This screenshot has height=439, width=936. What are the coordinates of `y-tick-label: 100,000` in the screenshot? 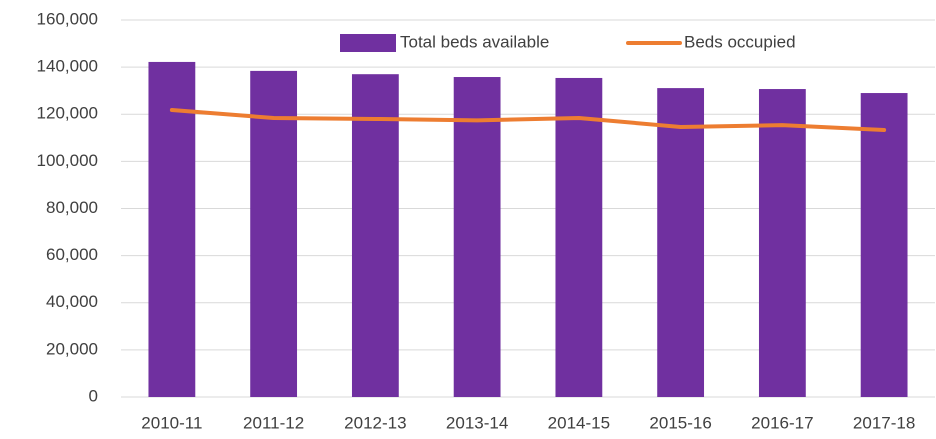 It's located at (67, 160).